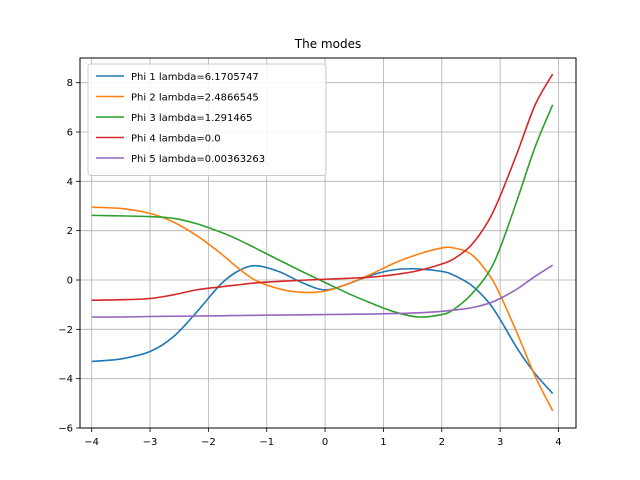 Image resolution: width=640 pixels, height=480 pixels. What do you see at coordinates (65, 429) in the screenshot?
I see `y-tick-label: −6` at bounding box center [65, 429].